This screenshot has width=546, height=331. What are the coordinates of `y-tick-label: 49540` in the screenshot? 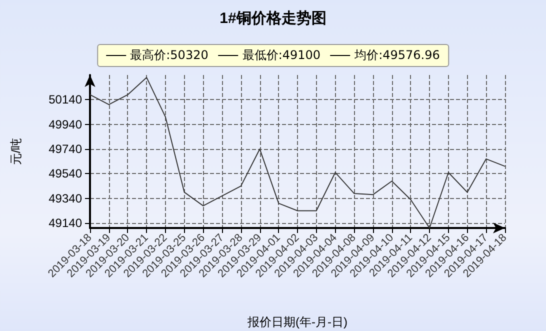 It's located at (65, 173).